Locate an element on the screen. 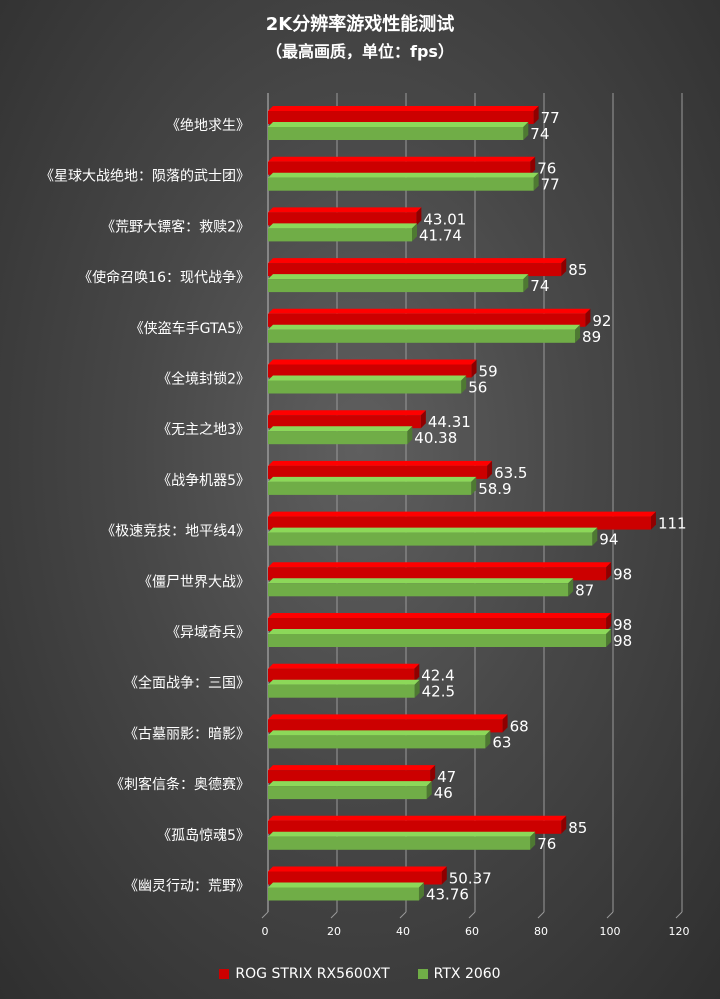 The width and height of the screenshot is (720, 999). category-label: 《全境封锁2》 is located at coordinates (203, 379).